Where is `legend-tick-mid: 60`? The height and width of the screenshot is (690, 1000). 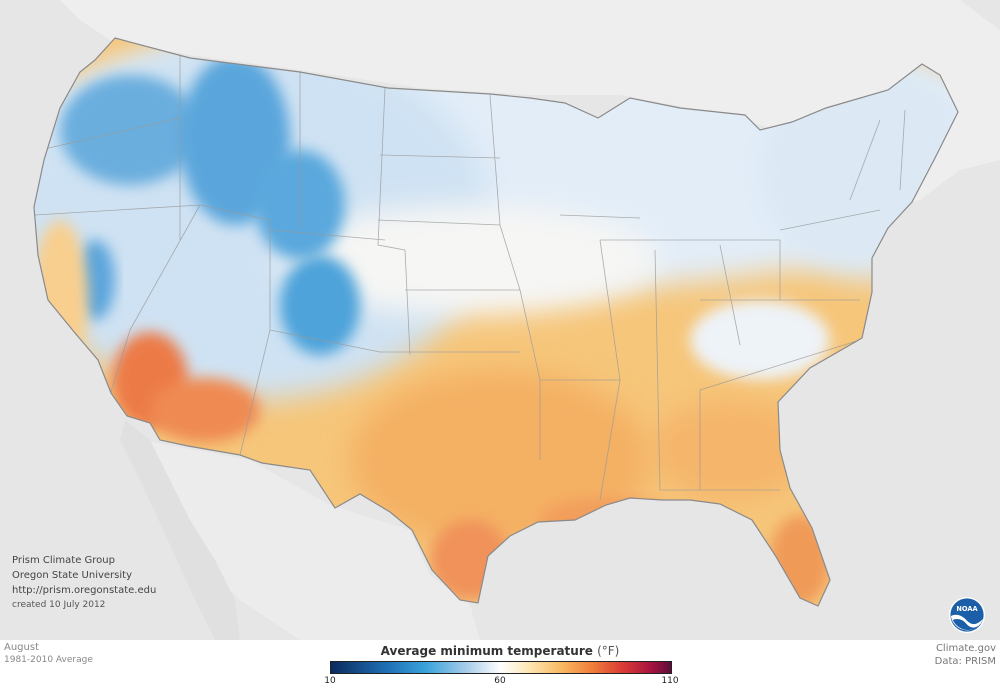 legend-tick-mid: 60 is located at coordinates (500, 681).